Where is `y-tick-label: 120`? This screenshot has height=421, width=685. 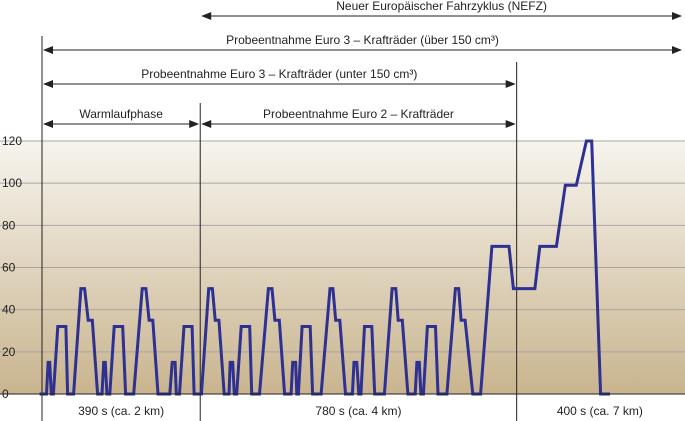
y-tick-label: 120 is located at coordinates (12, 141).